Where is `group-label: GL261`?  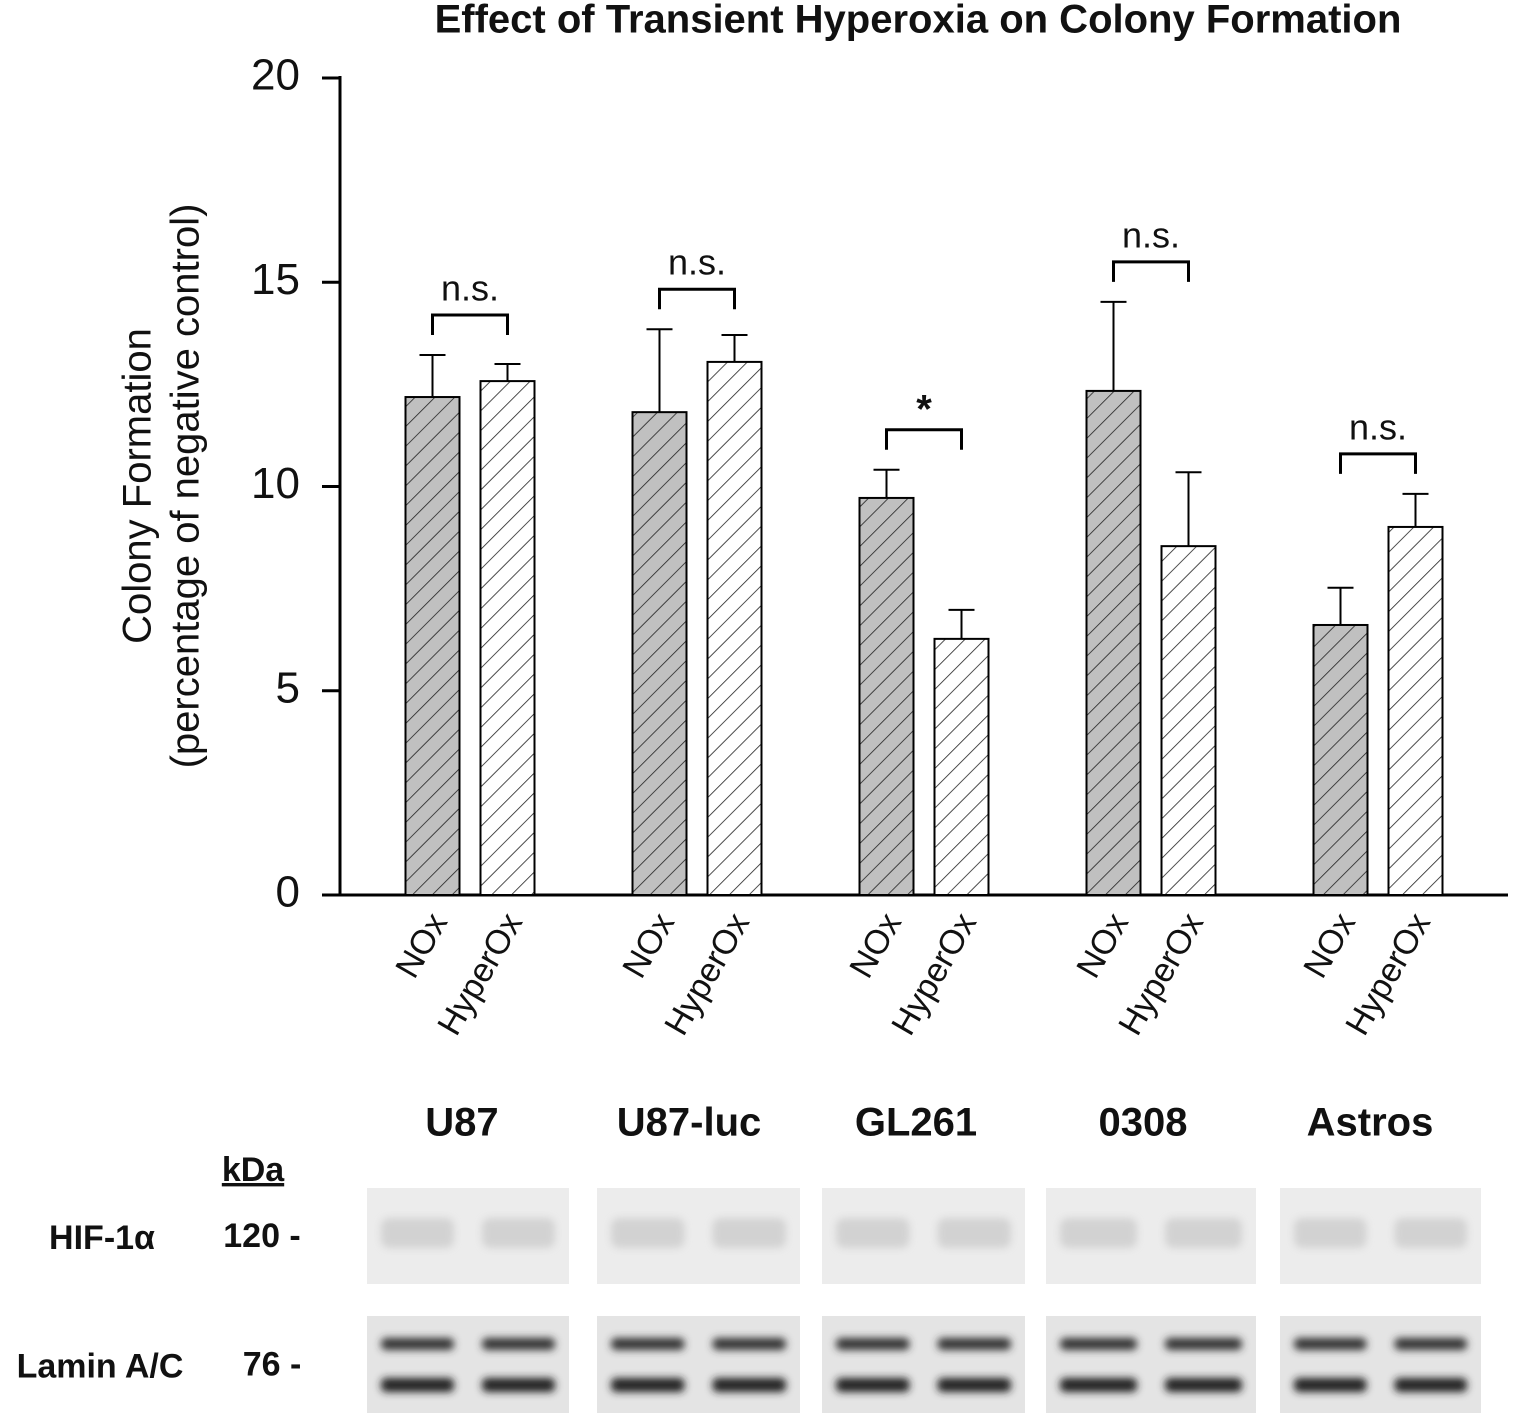 group-label: GL261 is located at coordinates (916, 1123).